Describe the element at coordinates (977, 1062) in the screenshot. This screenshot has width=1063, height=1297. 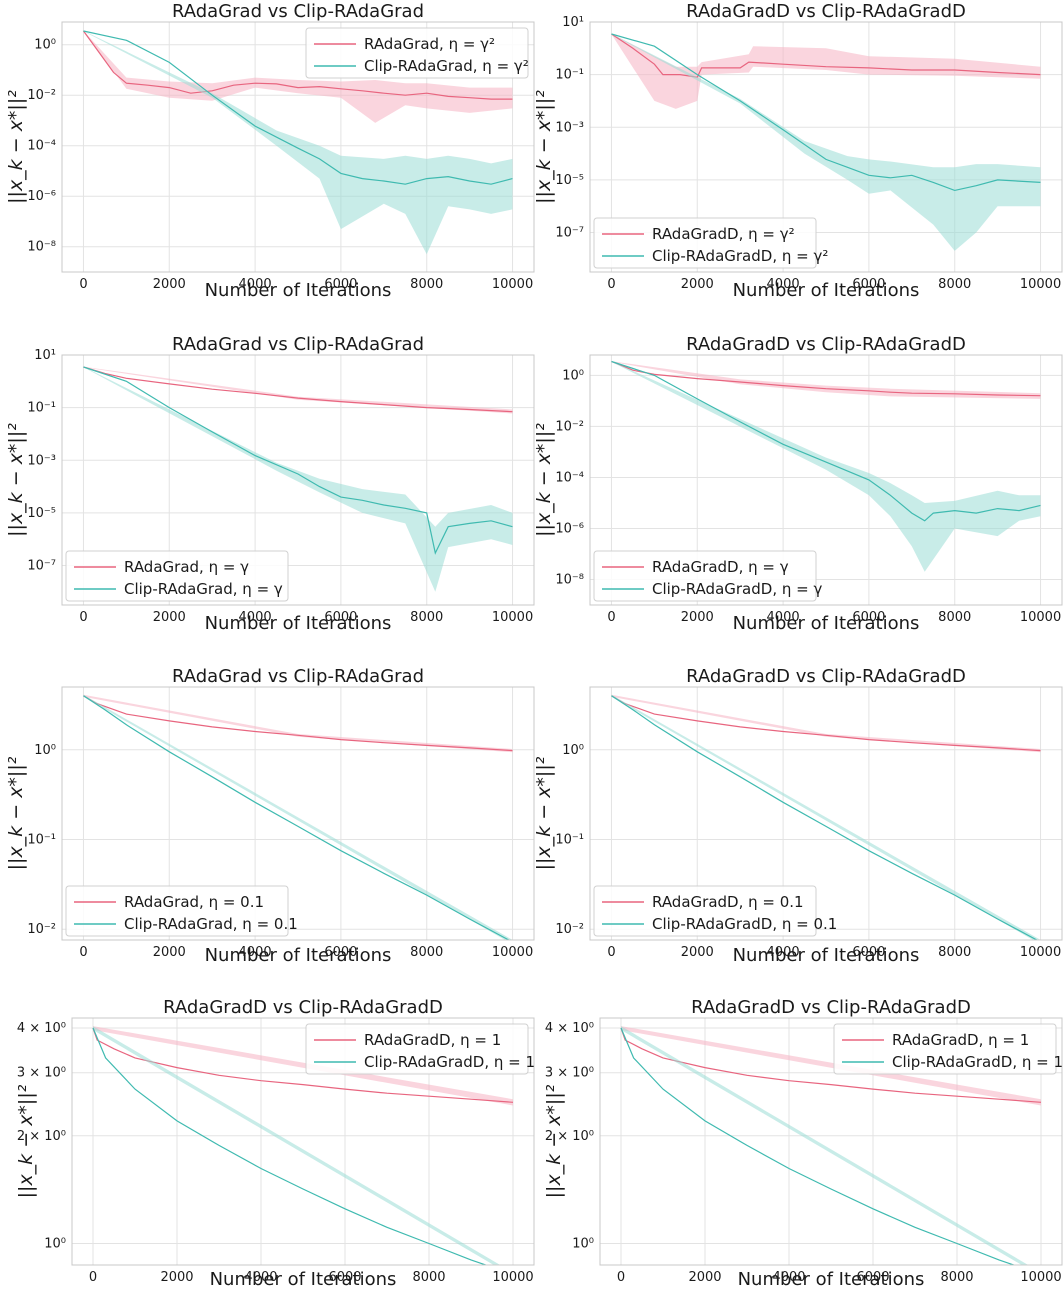
I see `legend-label-clip: Clip-RAdaGradD, η = 1` at that location.